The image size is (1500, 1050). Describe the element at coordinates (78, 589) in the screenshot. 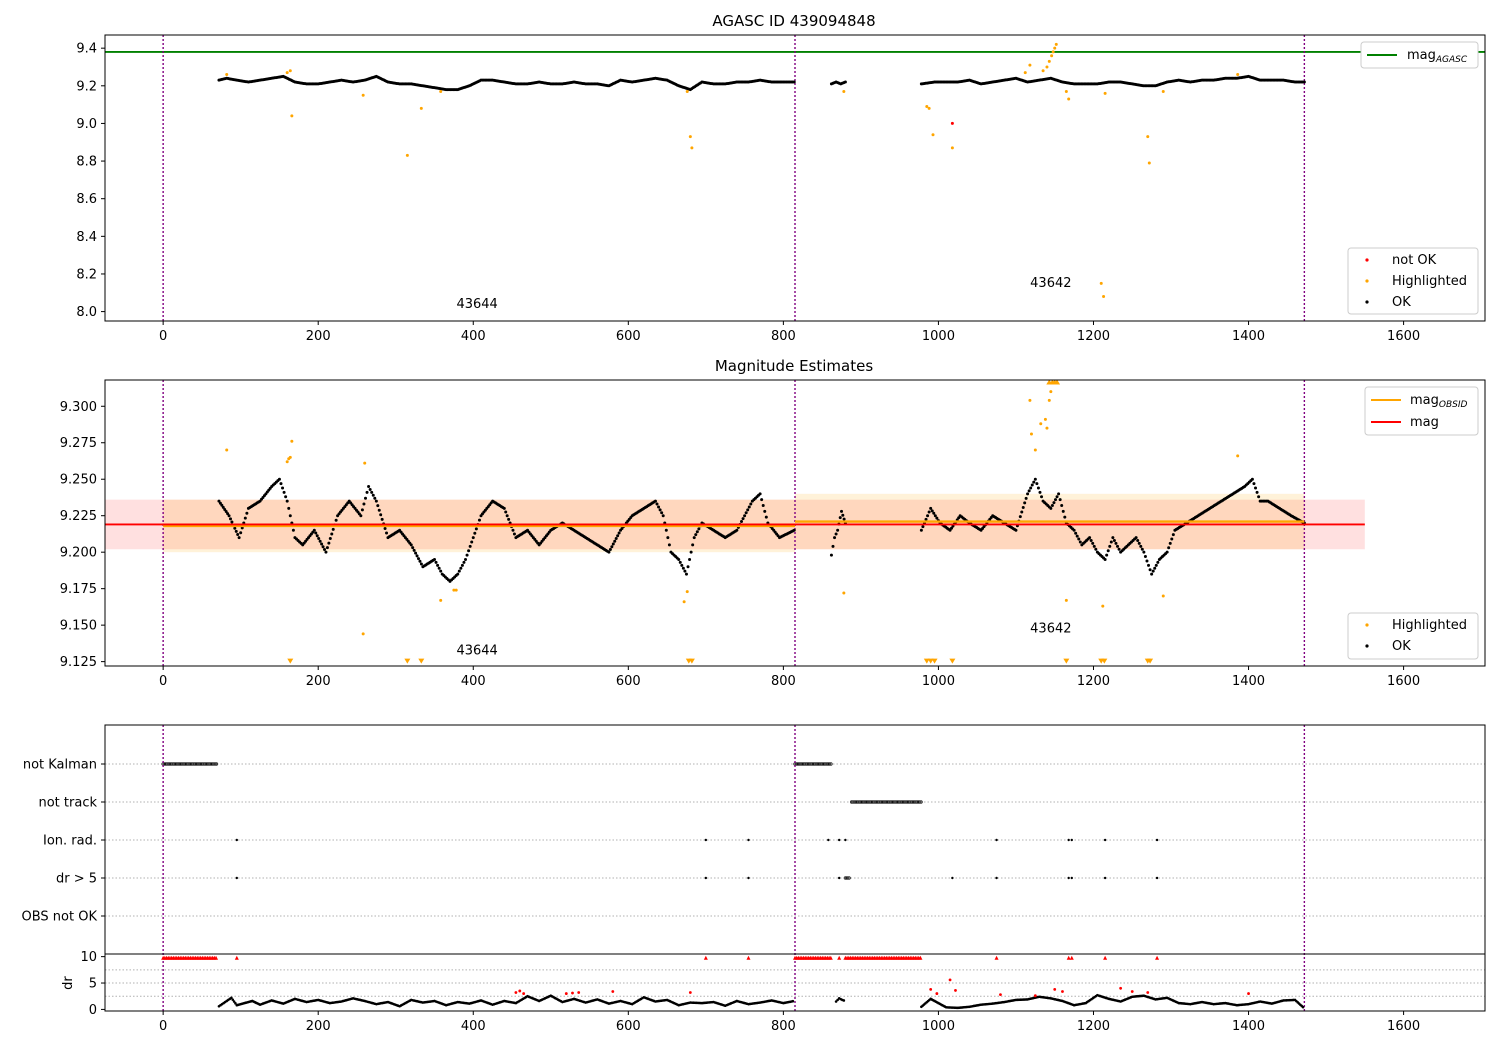

I see `y-tick-label: 9.175` at that location.